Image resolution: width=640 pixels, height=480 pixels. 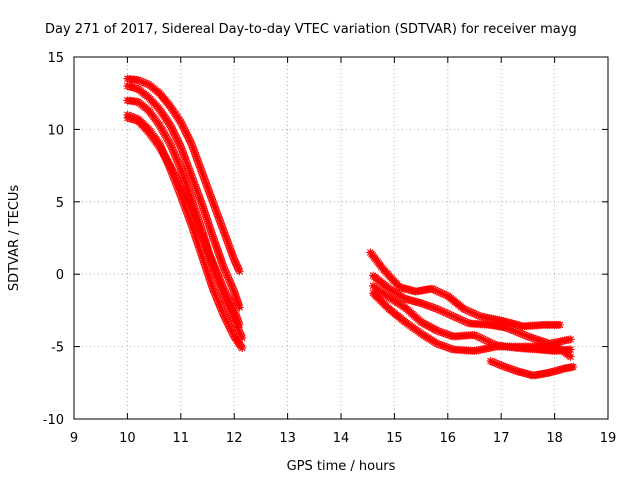 I want to click on series-arc-2a, so click(x=465, y=289).